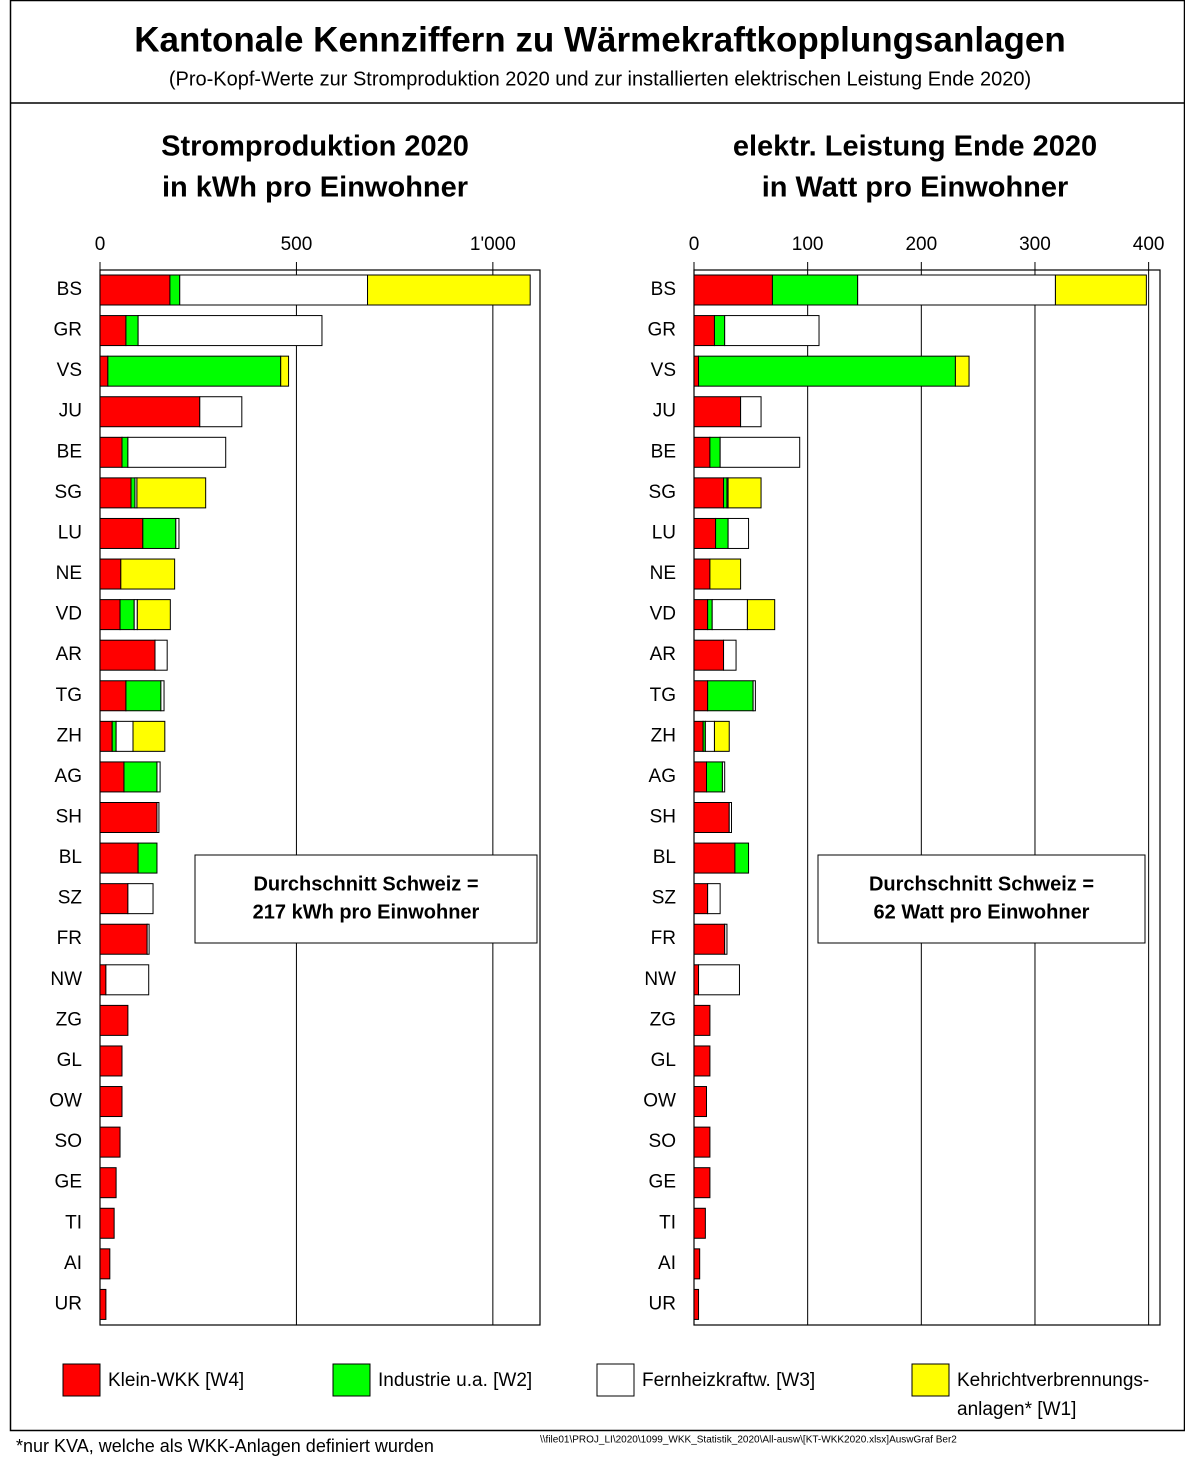 The image size is (1185, 1458). What do you see at coordinates (915, 188) in the screenshot?
I see `chart-subtitle: in Watt pro Einwohner` at bounding box center [915, 188].